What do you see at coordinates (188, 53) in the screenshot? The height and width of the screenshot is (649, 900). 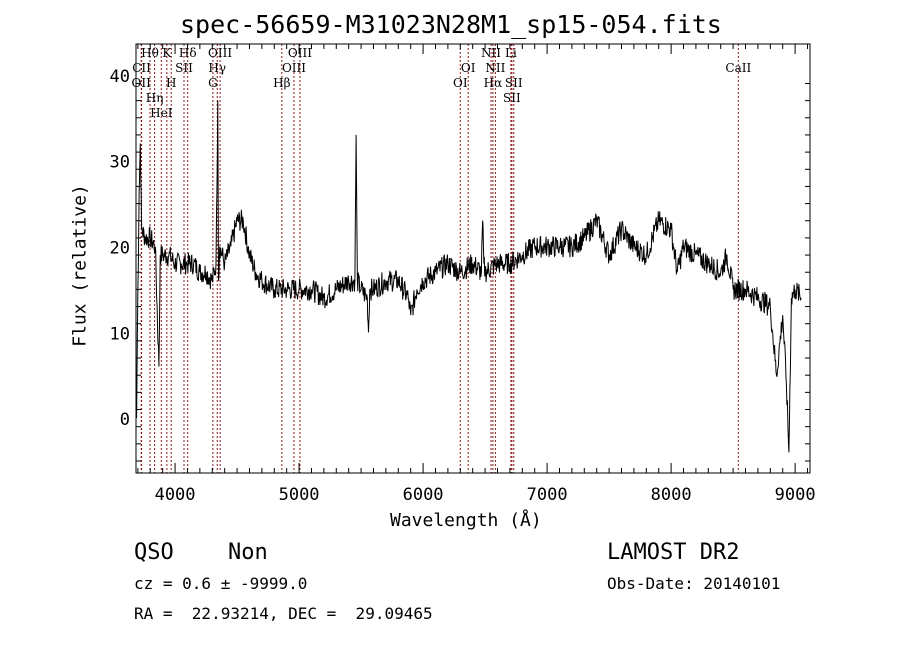 I see `line-label: Hδ` at bounding box center [188, 53].